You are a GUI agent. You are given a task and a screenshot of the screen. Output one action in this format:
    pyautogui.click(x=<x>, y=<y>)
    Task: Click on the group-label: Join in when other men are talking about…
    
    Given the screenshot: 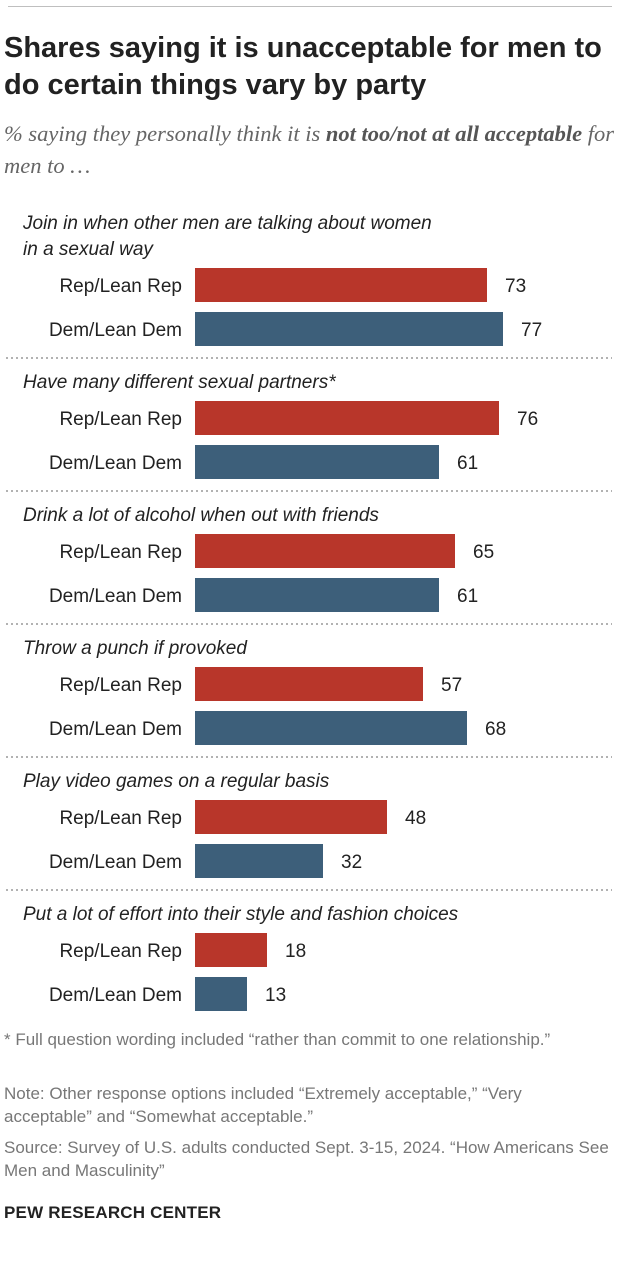 What is the action you would take?
    pyautogui.click(x=227, y=223)
    